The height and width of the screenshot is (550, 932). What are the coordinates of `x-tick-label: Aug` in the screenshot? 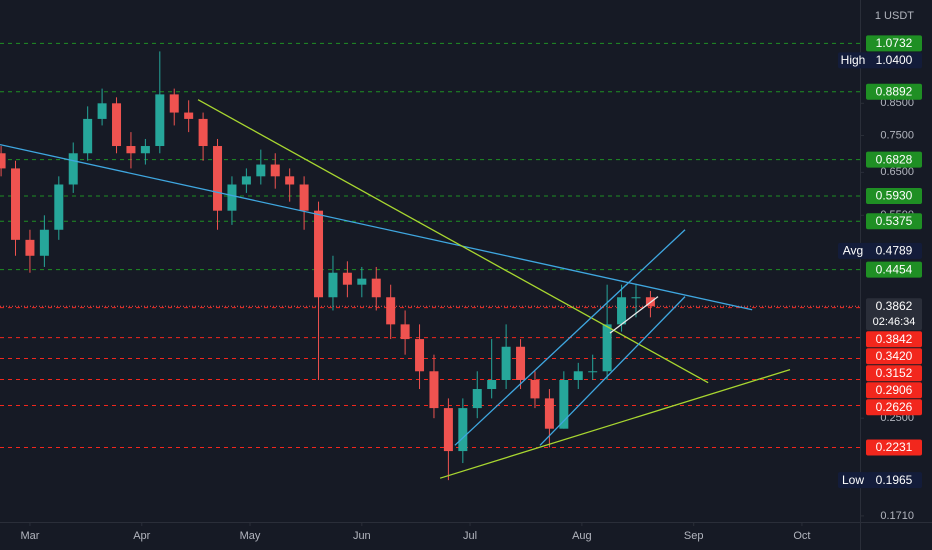 It's located at (582, 536).